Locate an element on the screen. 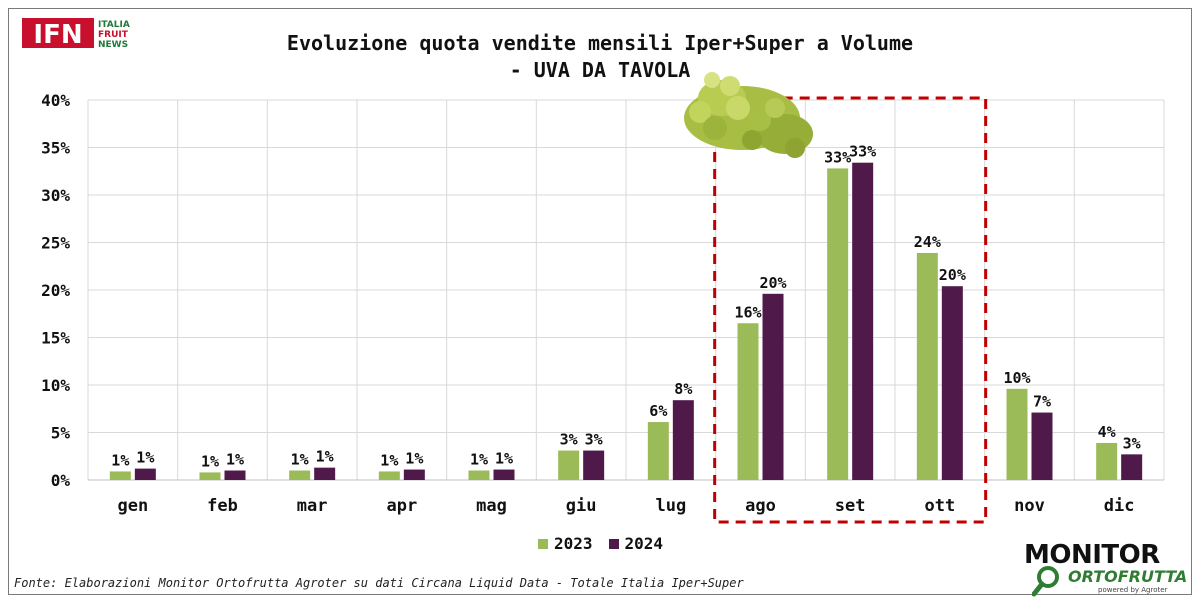 The width and height of the screenshot is (1200, 604). data-label-2024-ott: 20% is located at coordinates (952, 275).